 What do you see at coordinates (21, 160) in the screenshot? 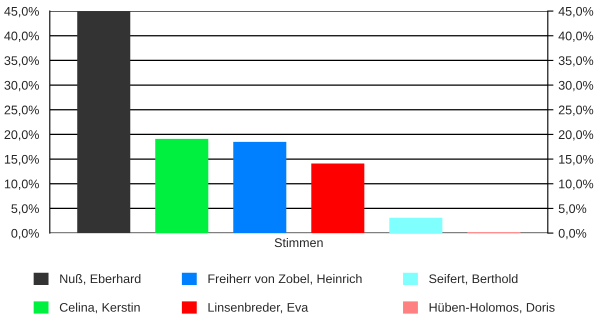
I see `y-tick-label: 15,0%` at bounding box center [21, 160].